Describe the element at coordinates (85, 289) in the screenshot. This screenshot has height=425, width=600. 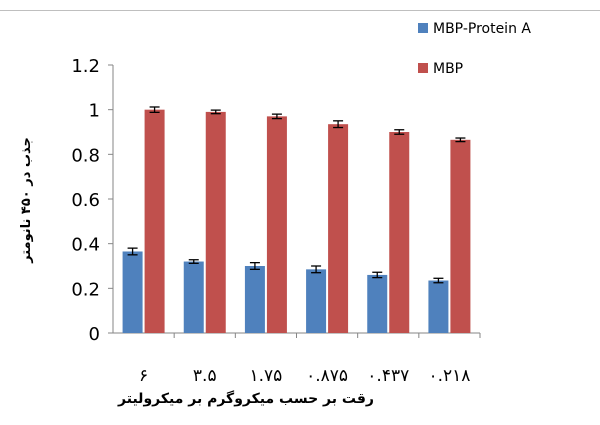
I see `y-tick-label: 0.2` at that location.